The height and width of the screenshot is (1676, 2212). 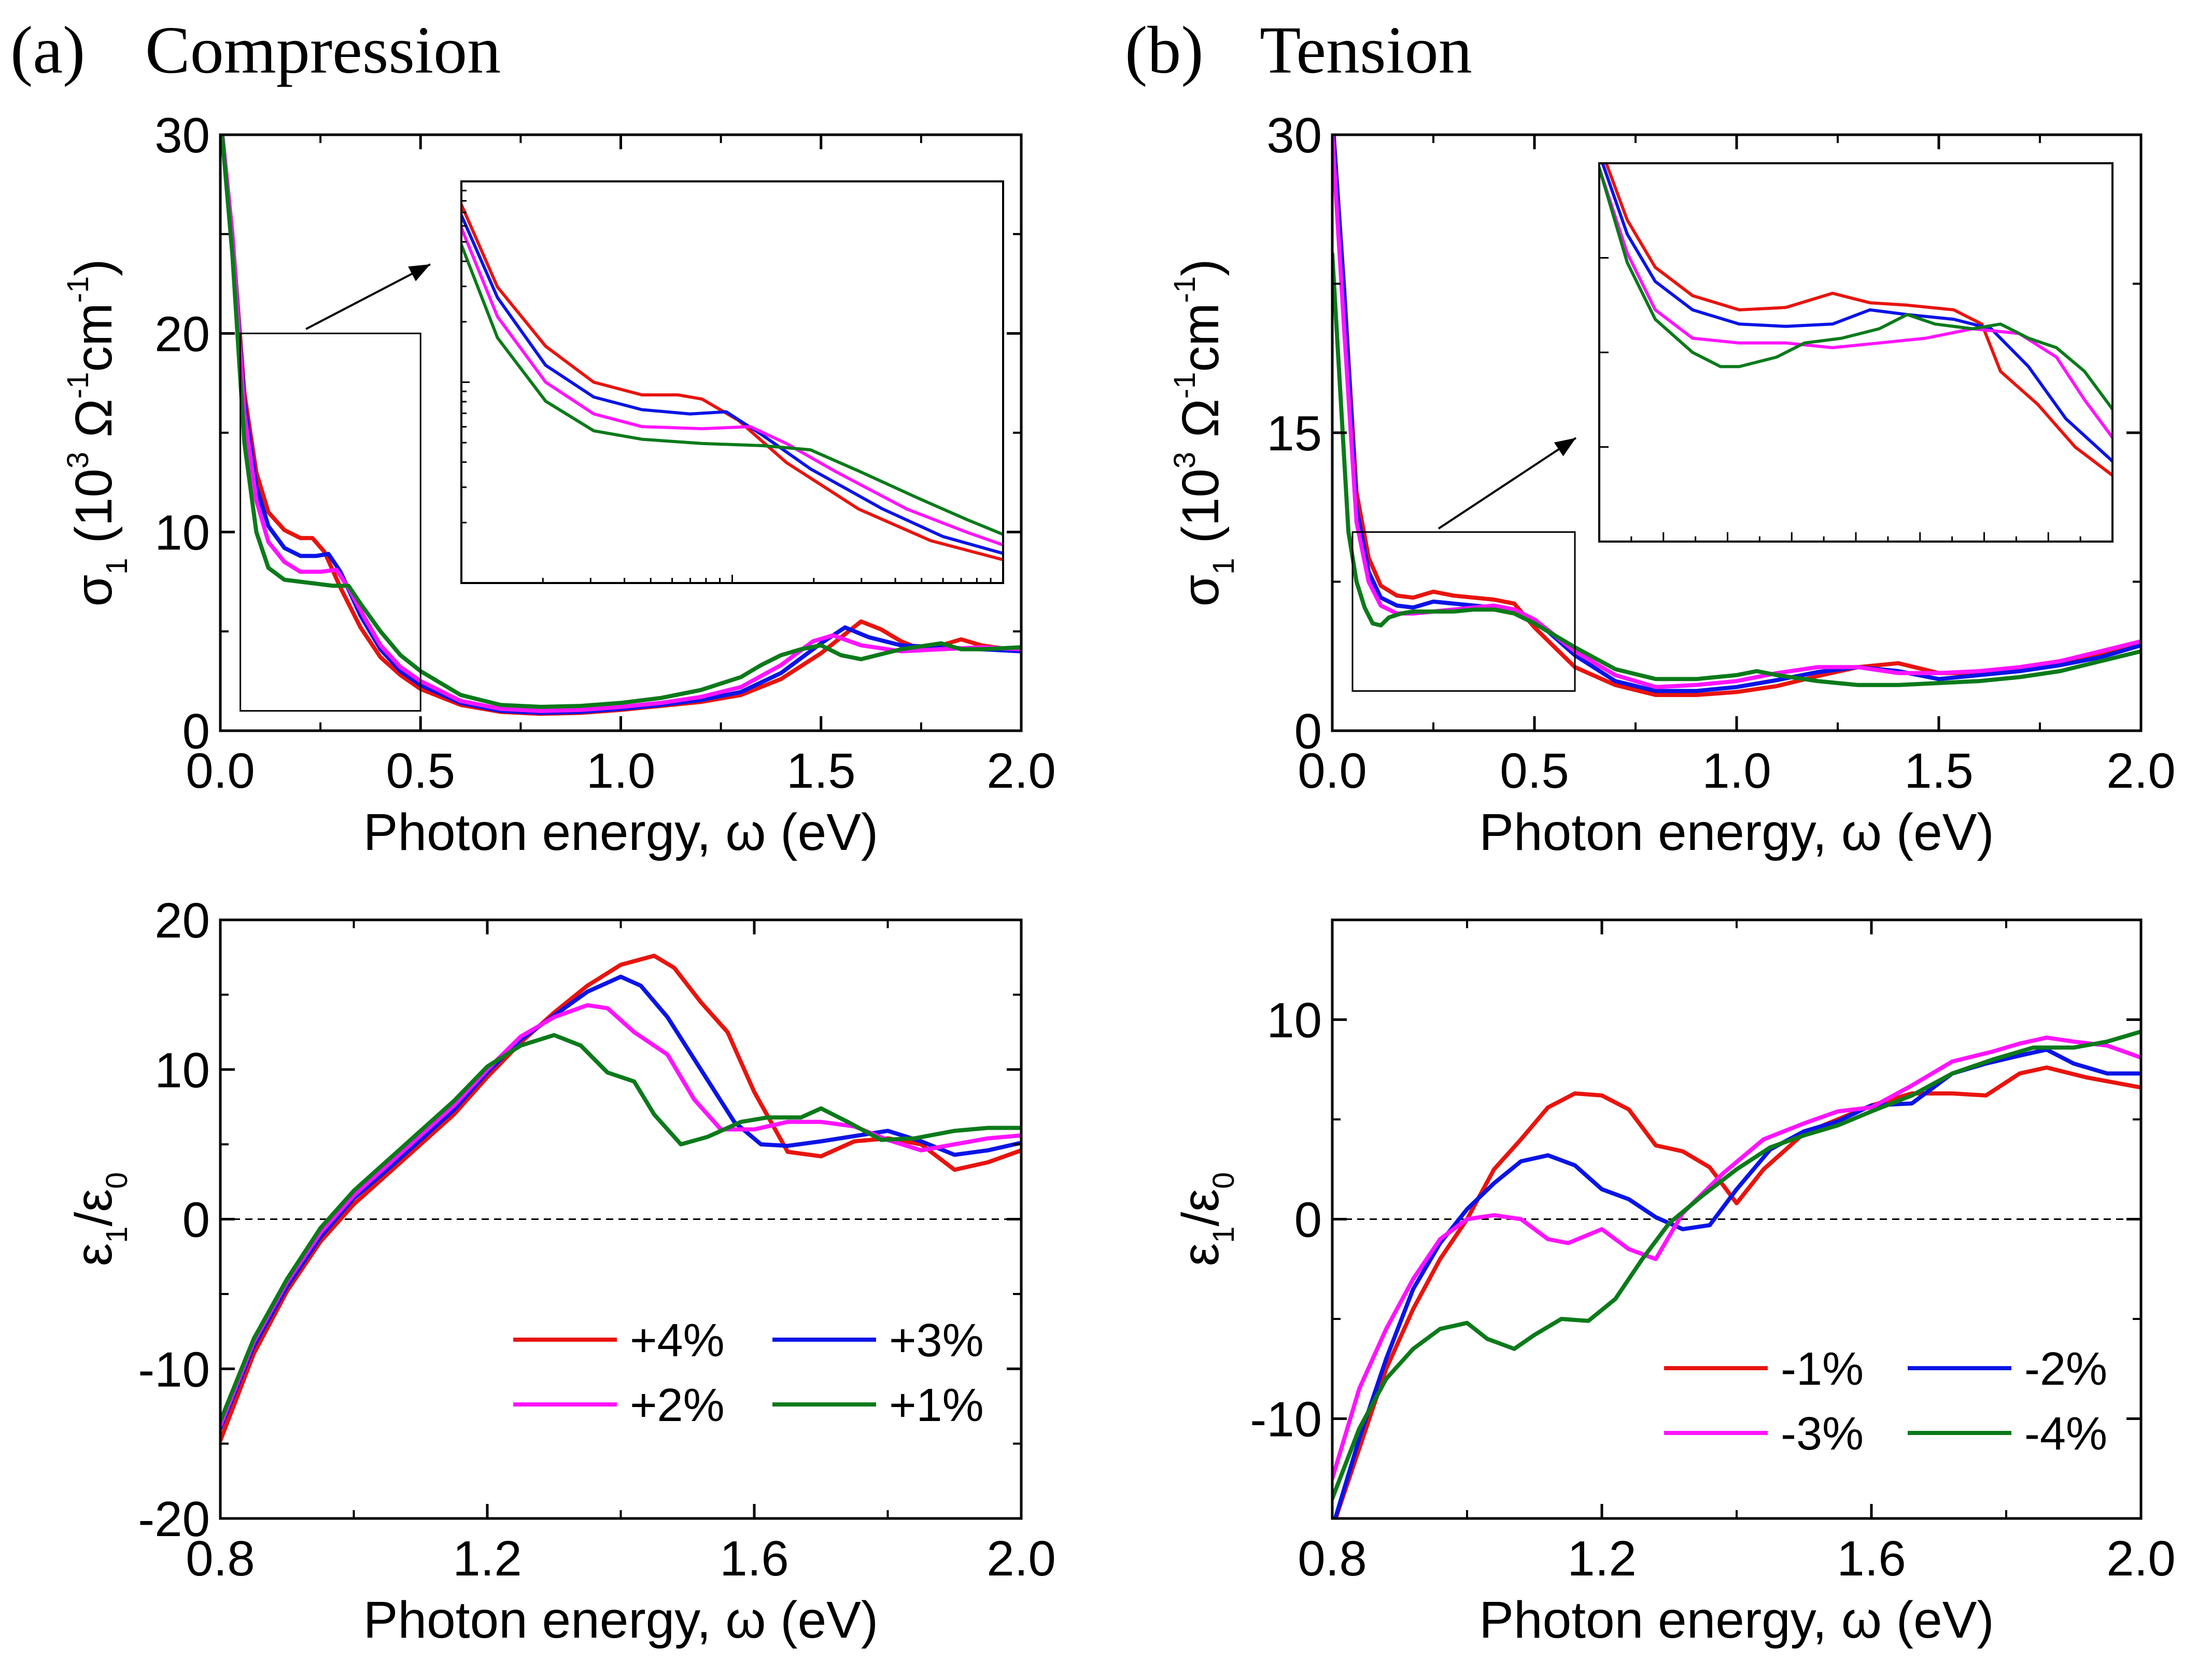 I want to click on b-top-ytick-label: 15, so click(x=1294, y=434).